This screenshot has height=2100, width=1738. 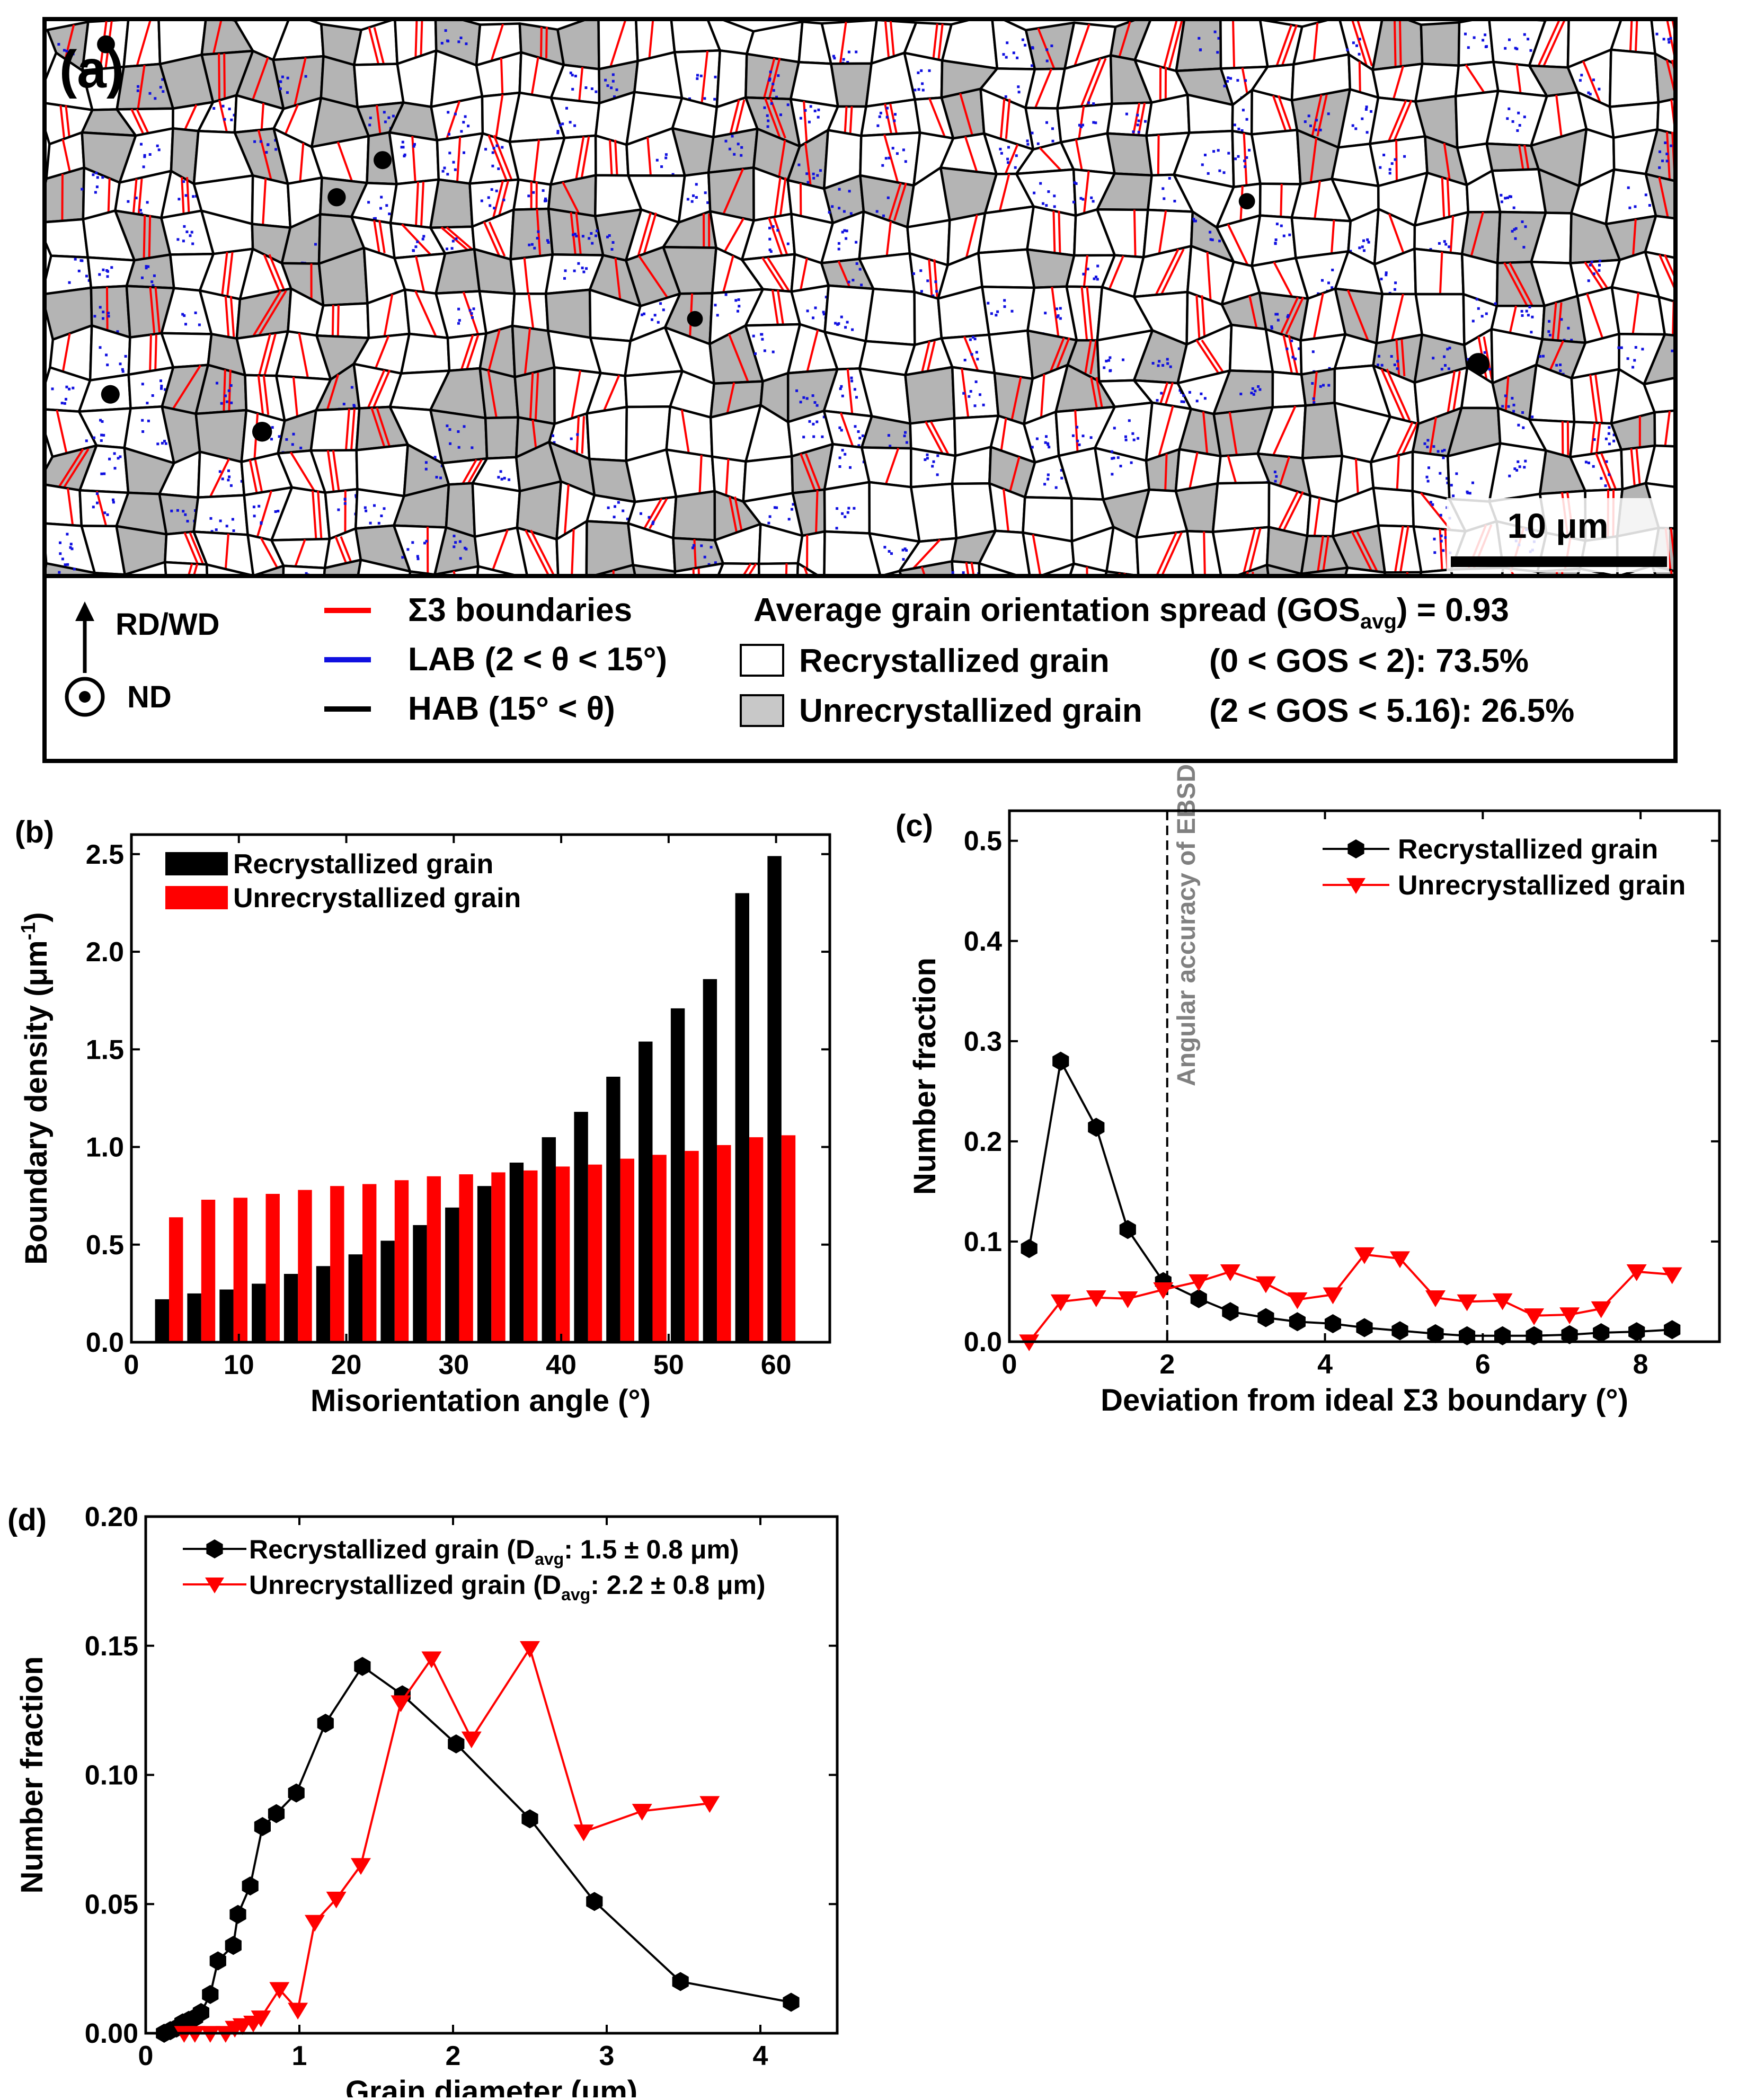 I want to click on unindexed-spot, so click(x=383, y=160).